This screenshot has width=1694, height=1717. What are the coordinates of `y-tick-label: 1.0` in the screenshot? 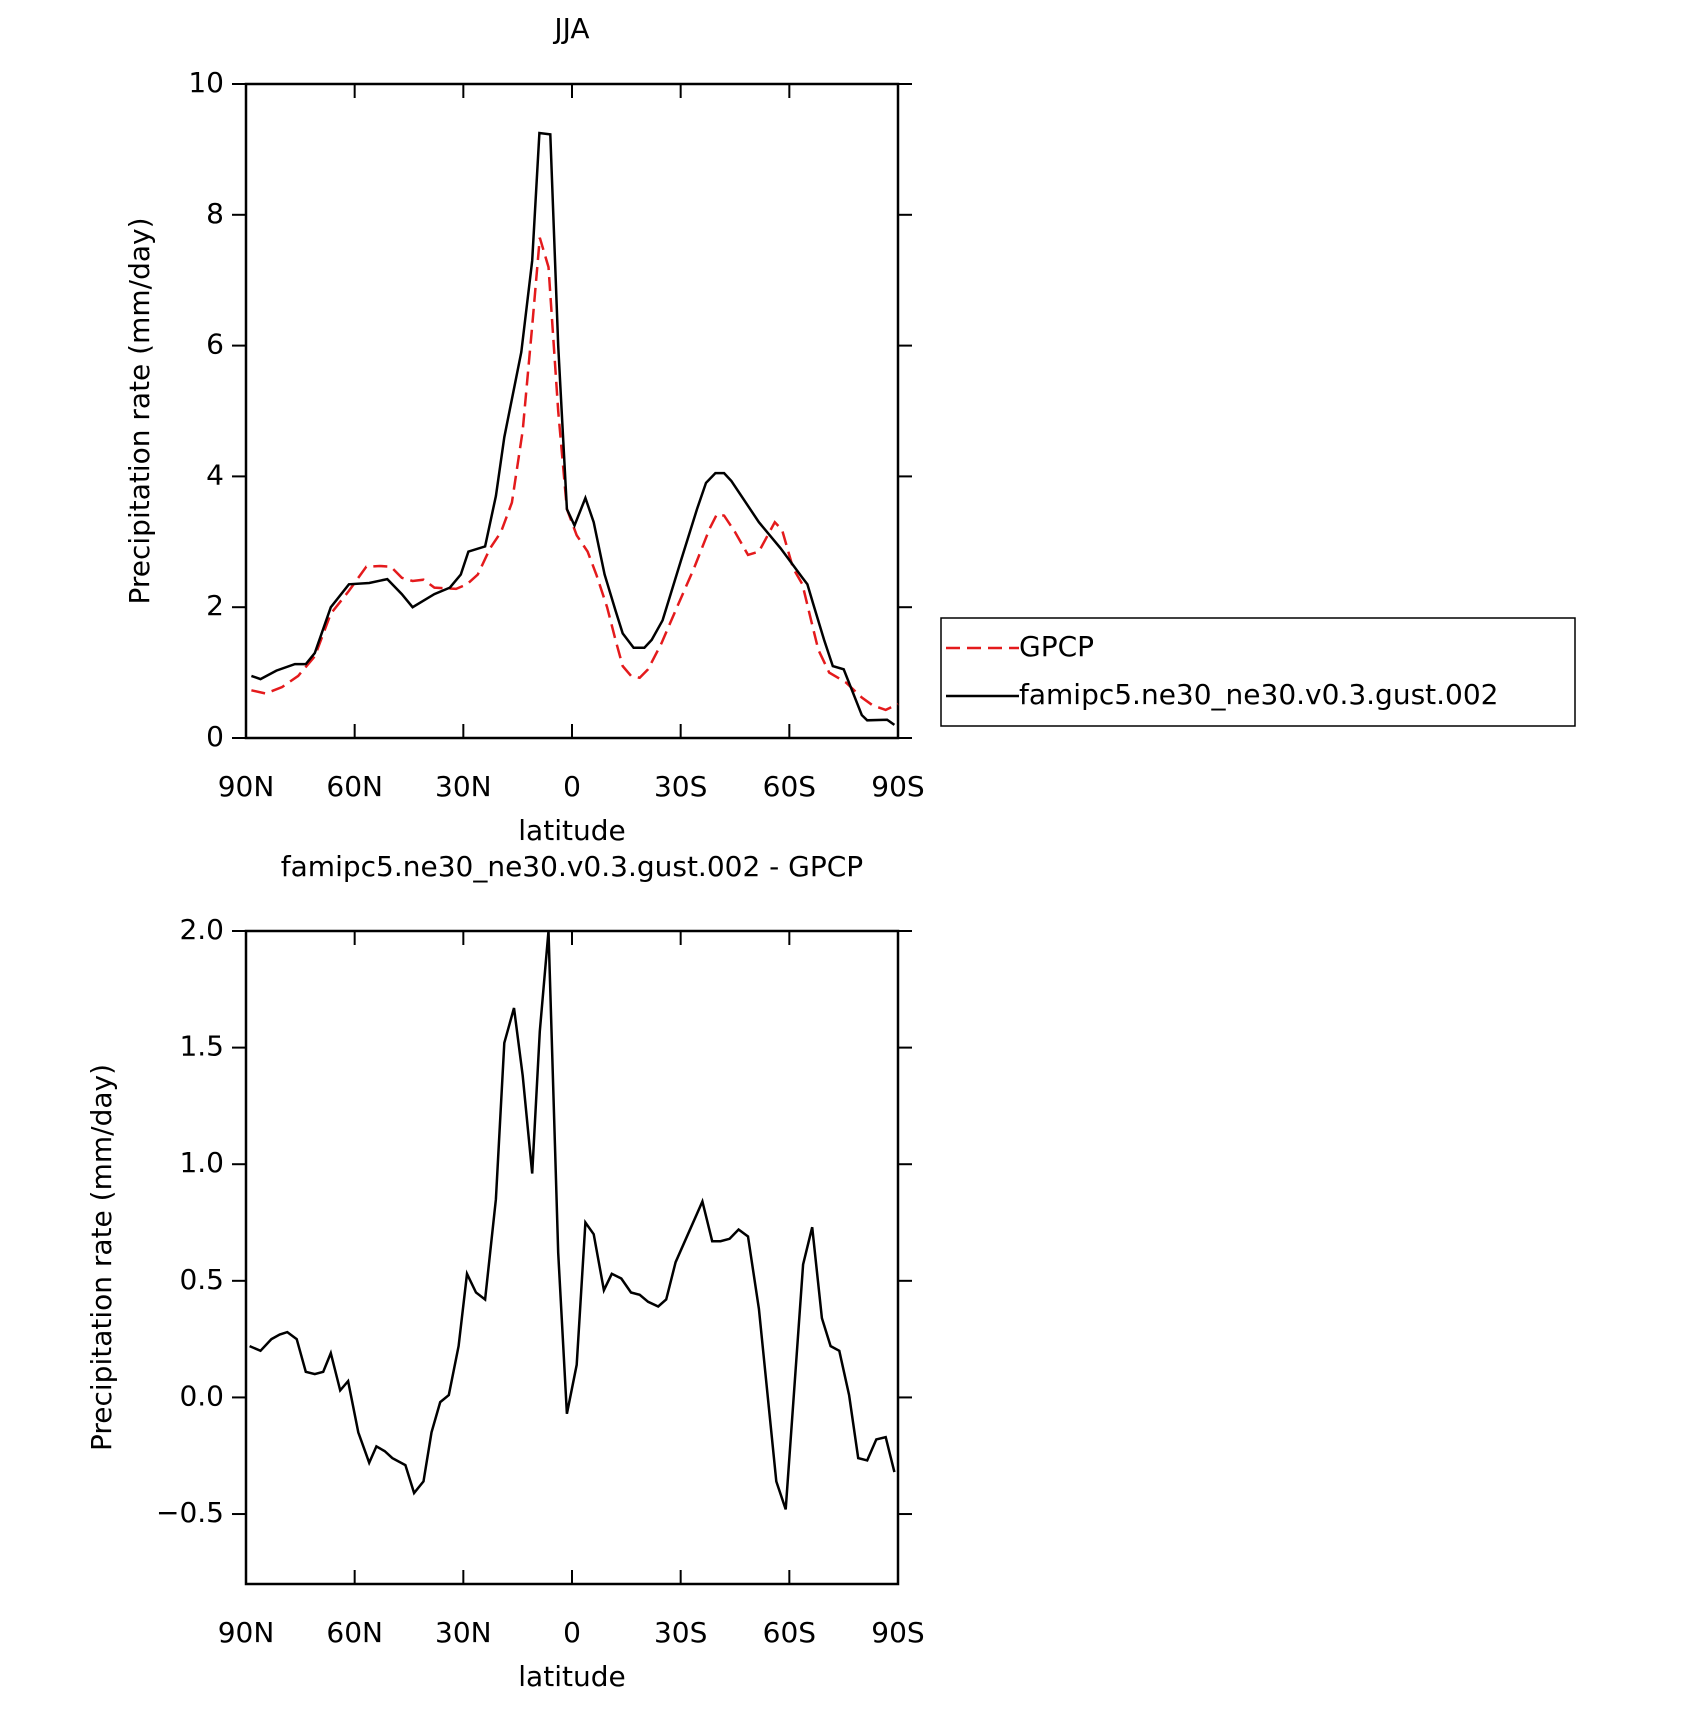 It's located at (201, 1162).